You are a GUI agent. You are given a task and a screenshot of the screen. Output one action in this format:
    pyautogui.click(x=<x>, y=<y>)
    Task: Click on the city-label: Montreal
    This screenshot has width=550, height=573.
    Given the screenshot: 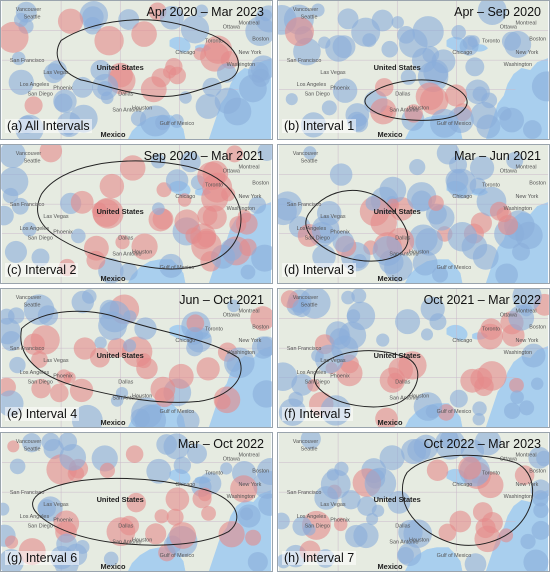 What is the action you would take?
    pyautogui.click(x=526, y=168)
    